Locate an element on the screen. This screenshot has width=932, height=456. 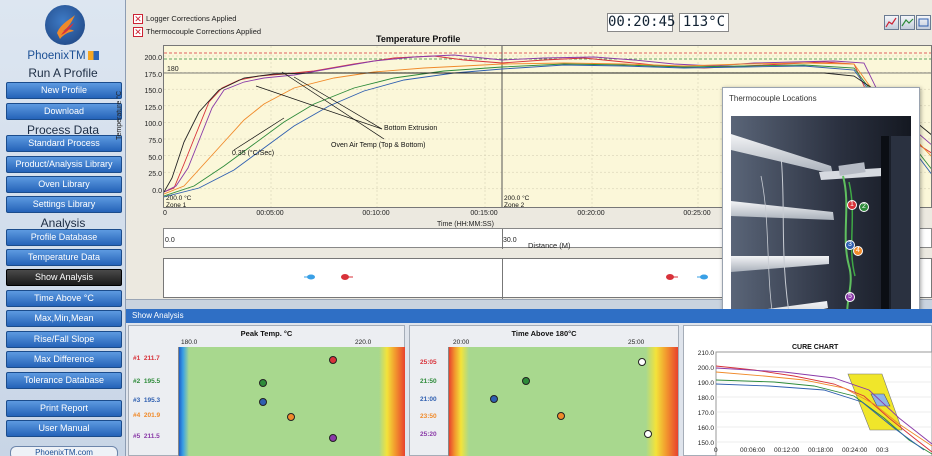
current-temp-display: 113°C is located at coordinates (704, 22).